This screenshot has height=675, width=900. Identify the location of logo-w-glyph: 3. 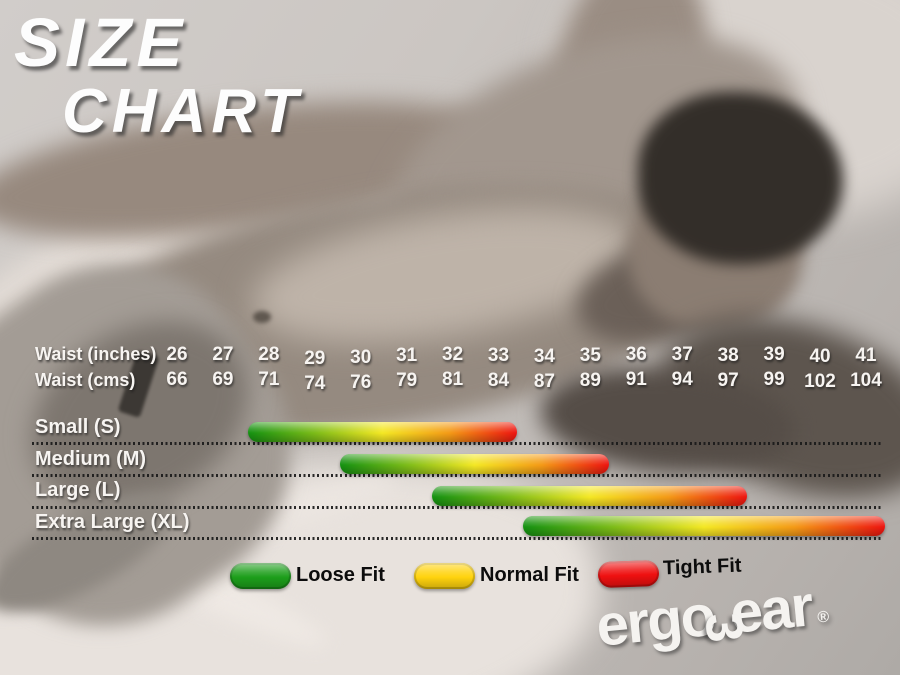
(723, 627).